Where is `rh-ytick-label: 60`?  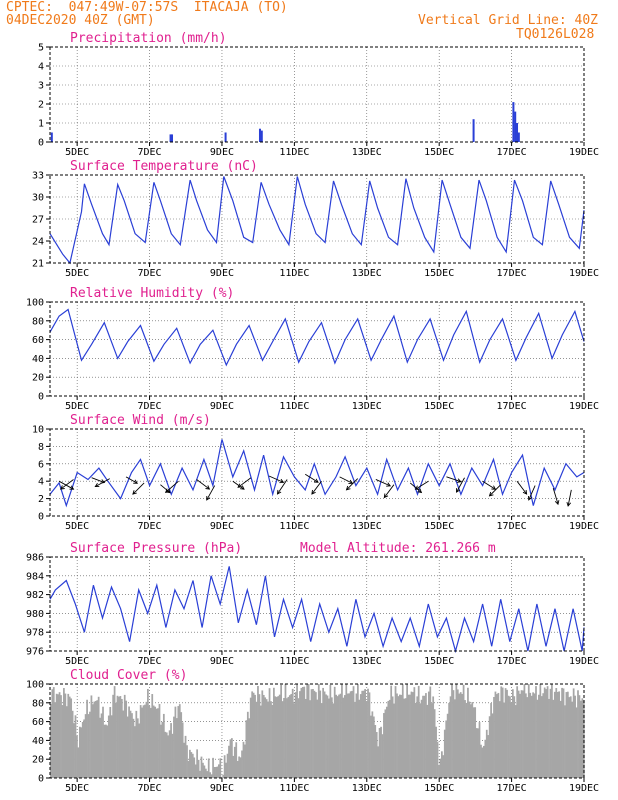 rh-ytick-label: 60 is located at coordinates (38, 340).